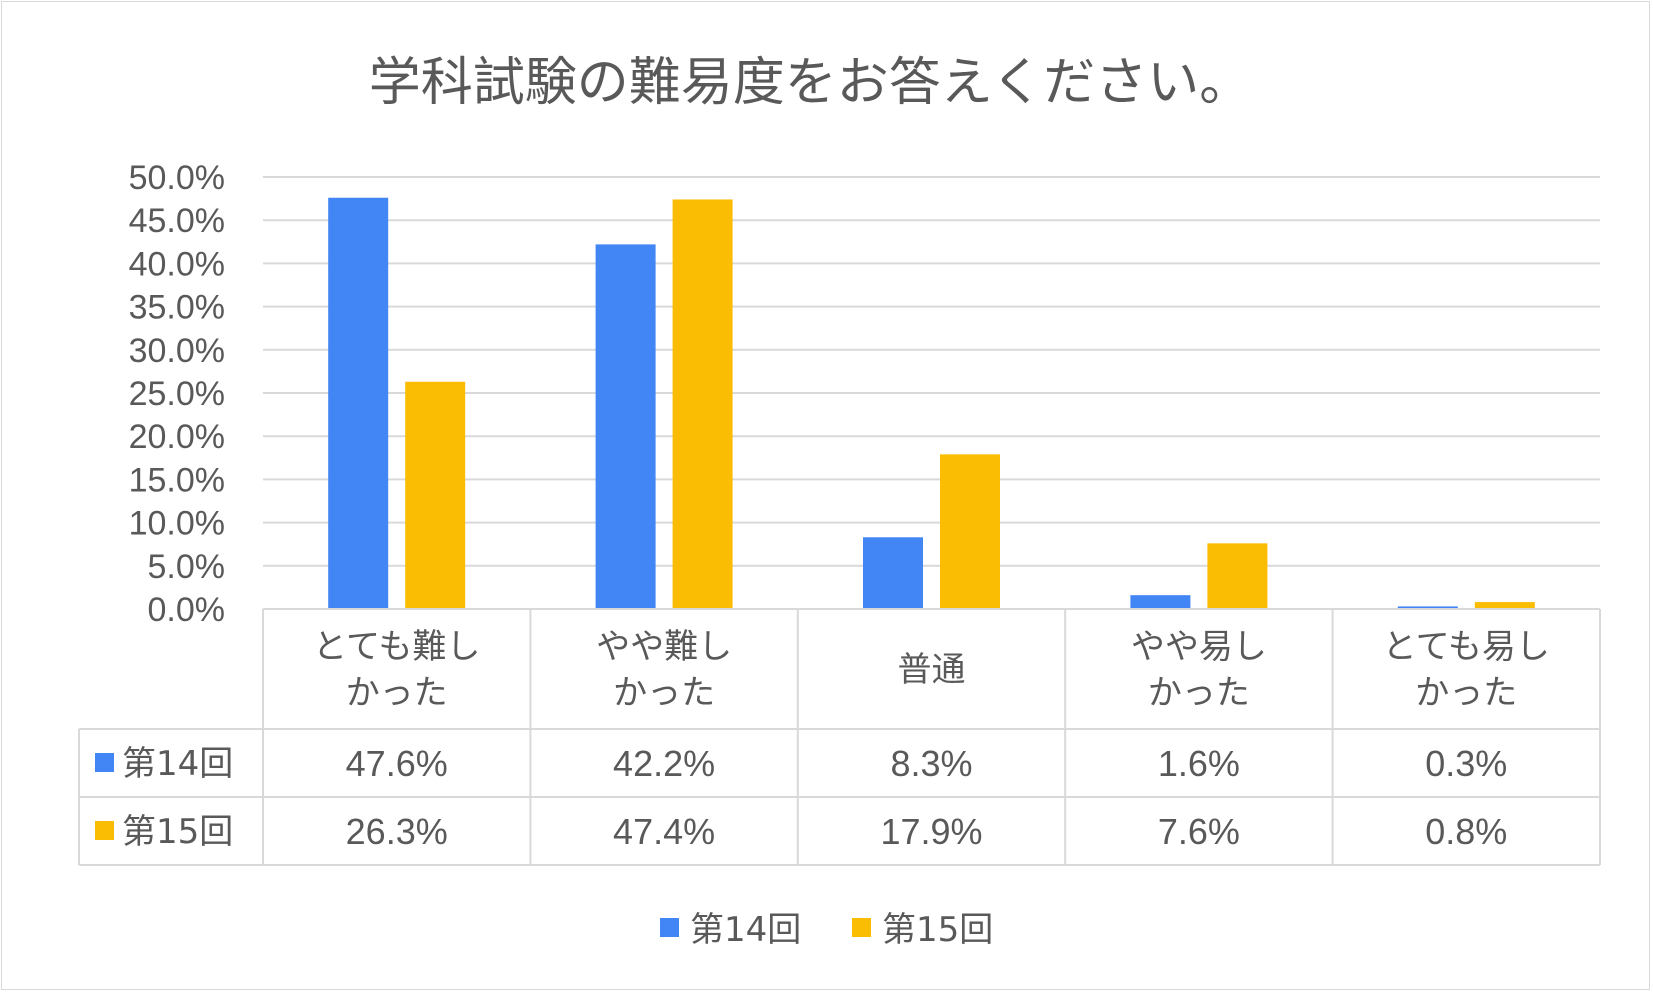 The width and height of the screenshot is (1653, 993). Describe the element at coordinates (810, 83) in the screenshot. I see `chart-title: 学科試験の難易度をお答えください。` at that location.